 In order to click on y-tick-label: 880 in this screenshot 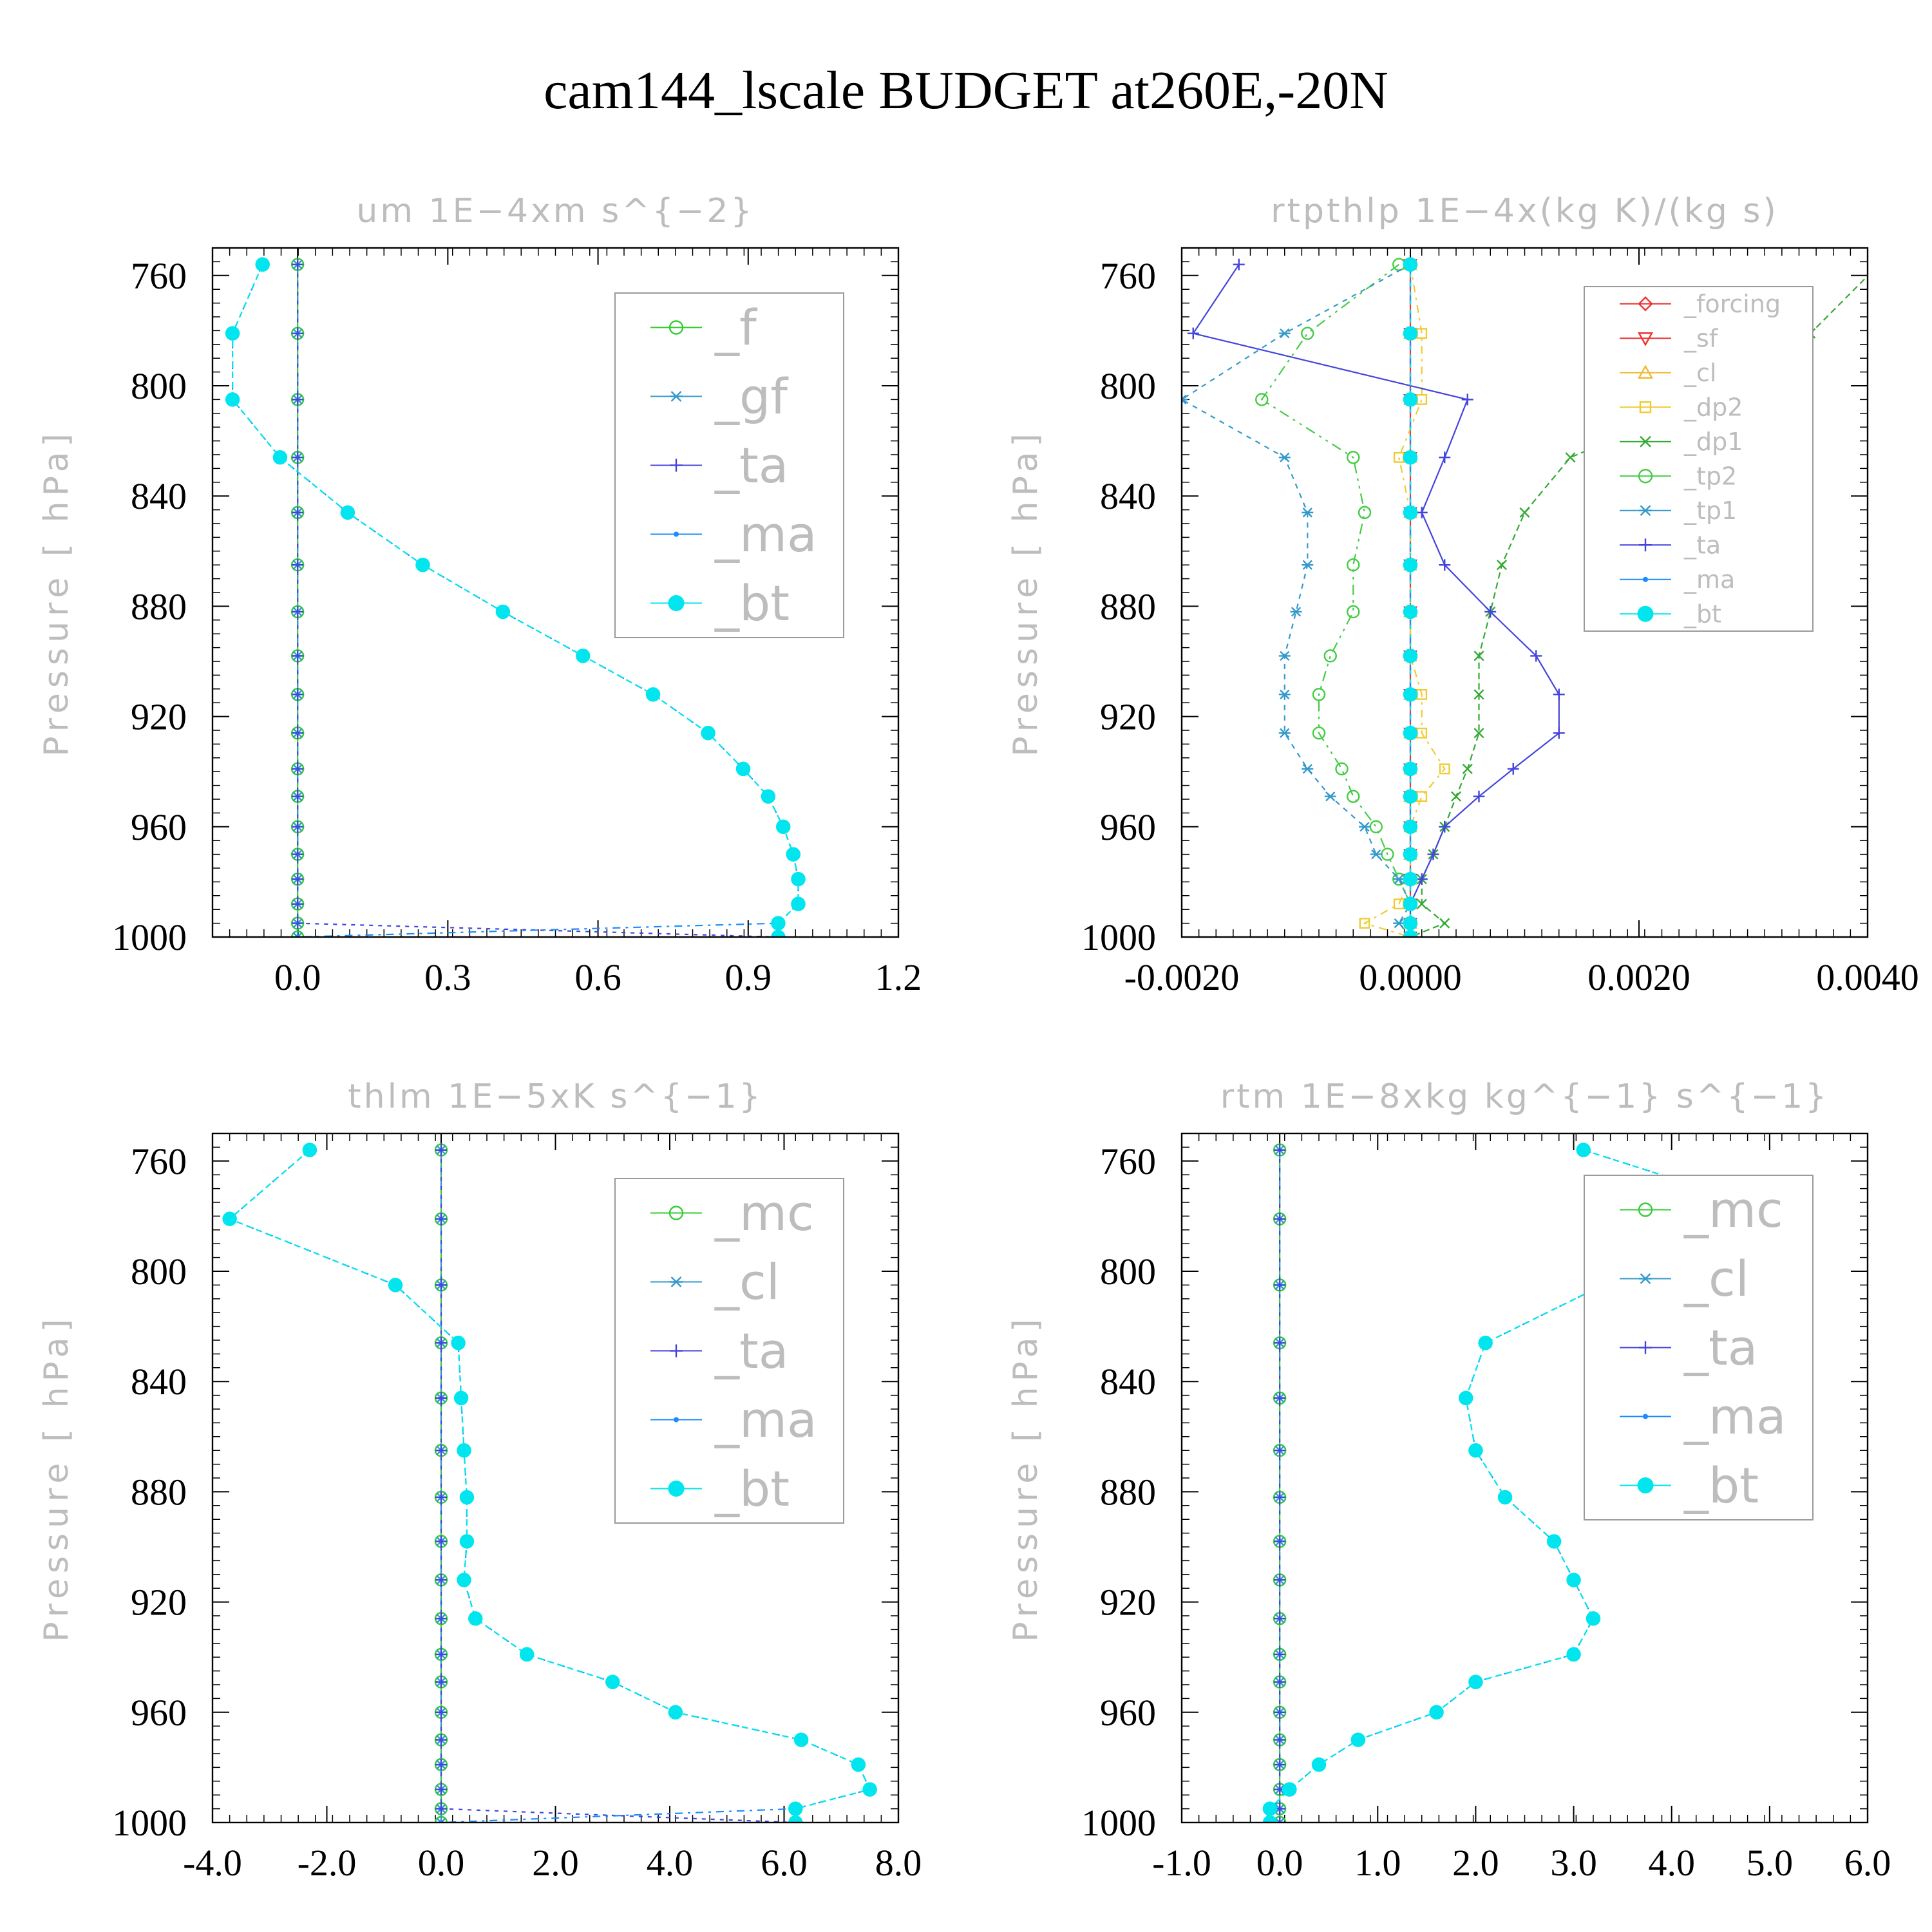, I will do `click(159, 1492)`.